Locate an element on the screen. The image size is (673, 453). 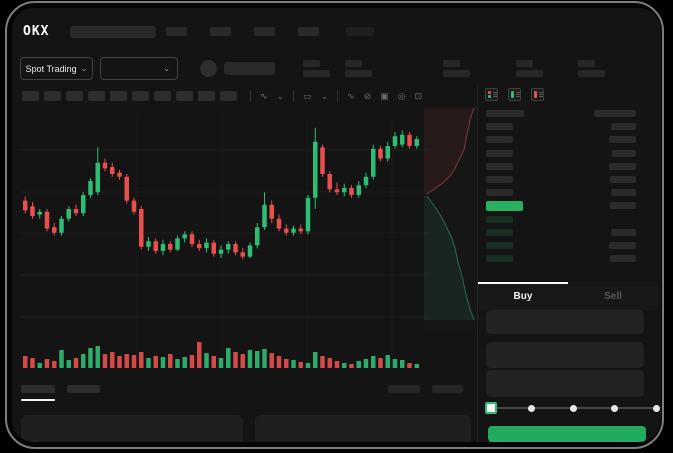
bottom-tab is located at coordinates (83, 389).